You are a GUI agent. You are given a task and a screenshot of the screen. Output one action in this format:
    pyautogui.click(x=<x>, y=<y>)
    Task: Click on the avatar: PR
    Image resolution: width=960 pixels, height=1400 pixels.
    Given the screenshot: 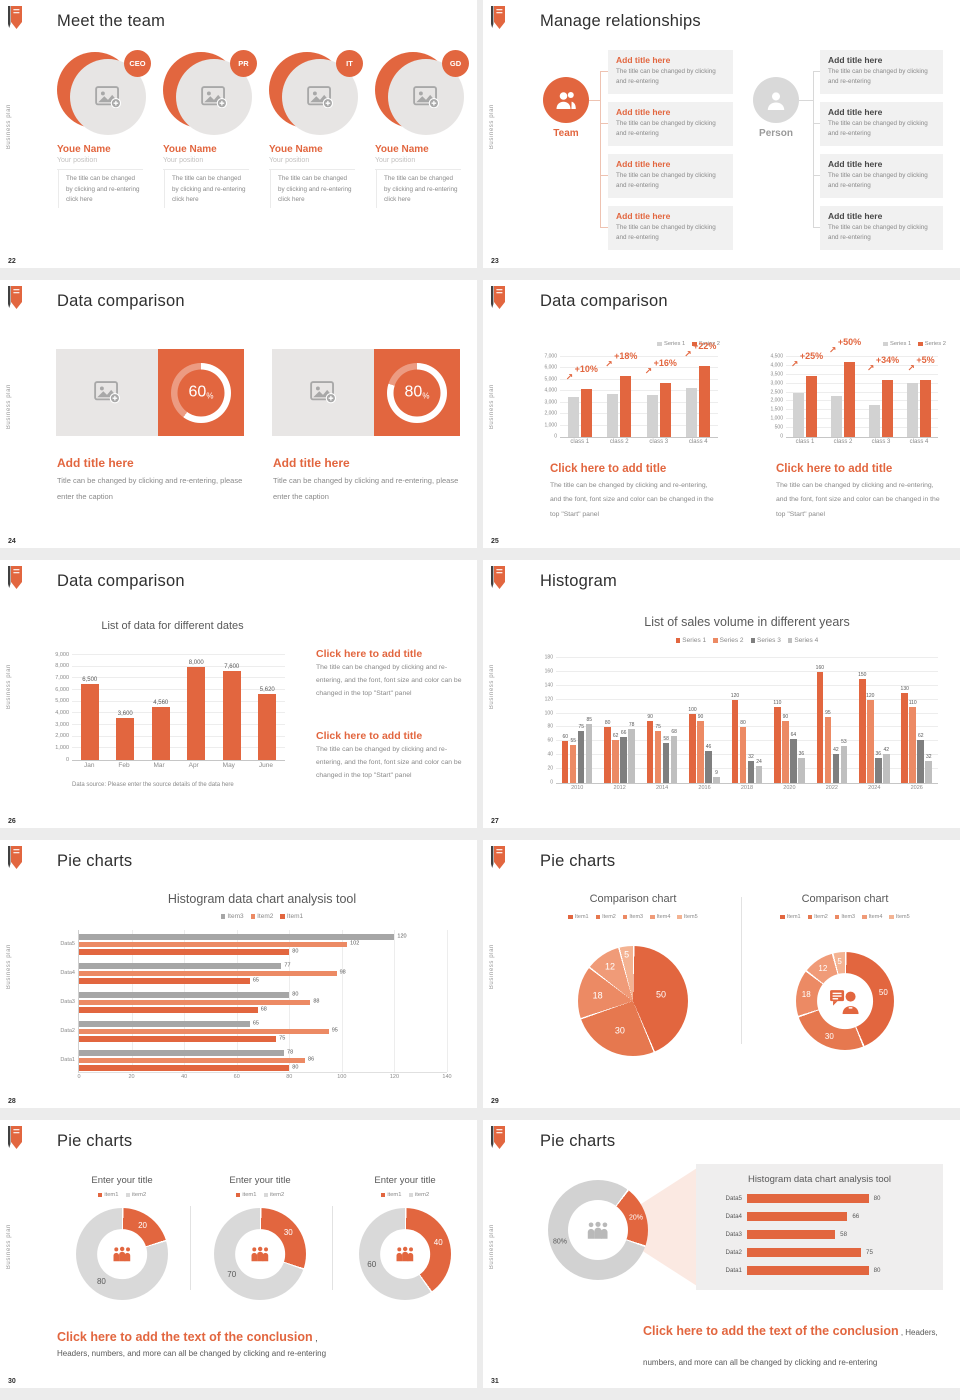 What is the action you would take?
    pyautogui.click(x=212, y=95)
    